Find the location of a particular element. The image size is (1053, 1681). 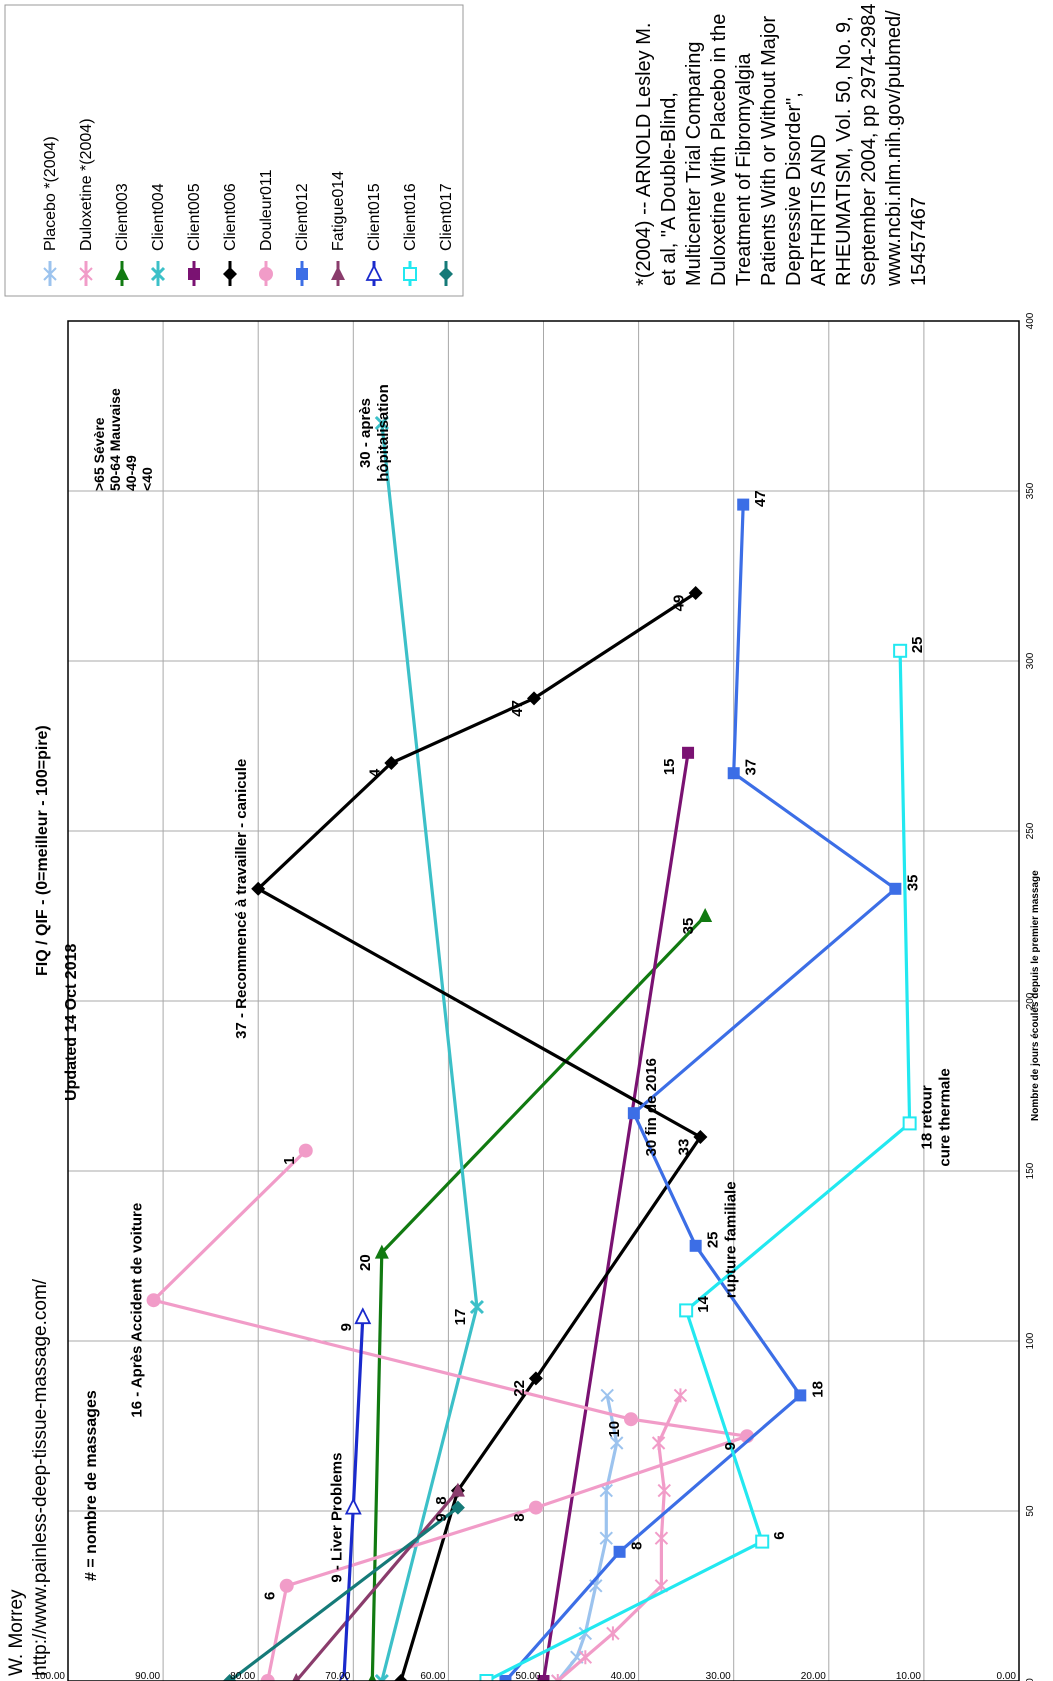

y-tick-label: 0.00 is located at coordinates (1007, 1676).